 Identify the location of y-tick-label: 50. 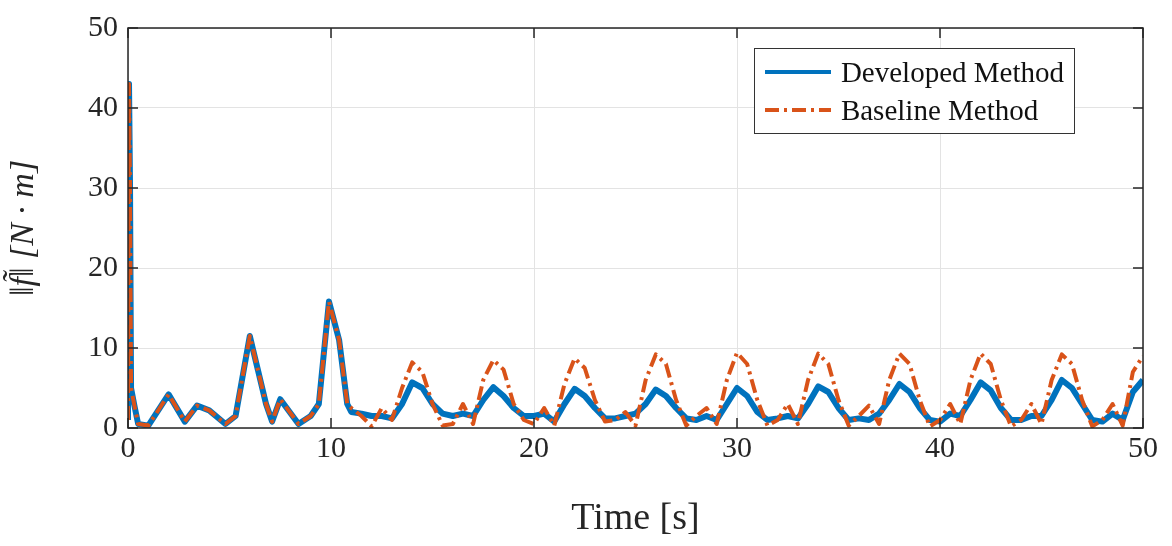
(103, 25).